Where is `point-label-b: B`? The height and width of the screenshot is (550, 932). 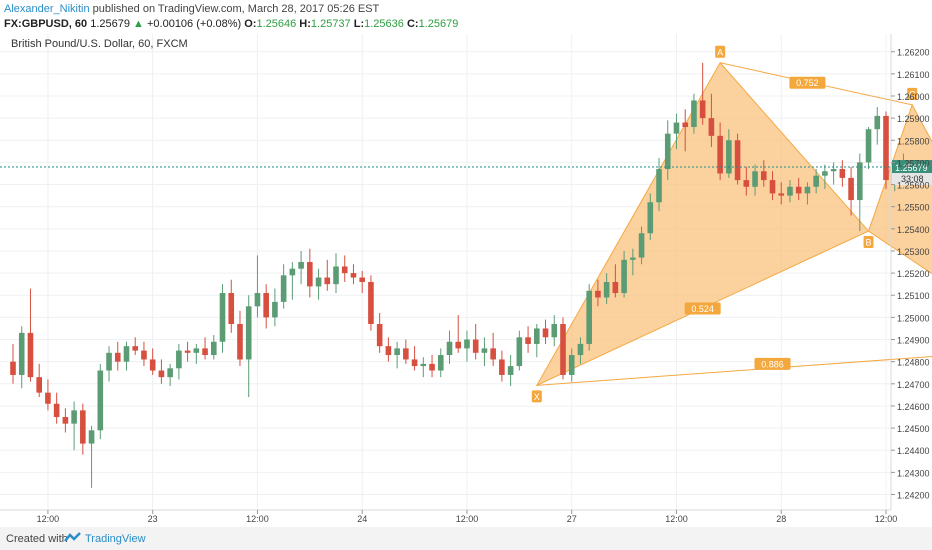
point-label-b: B is located at coordinates (869, 243).